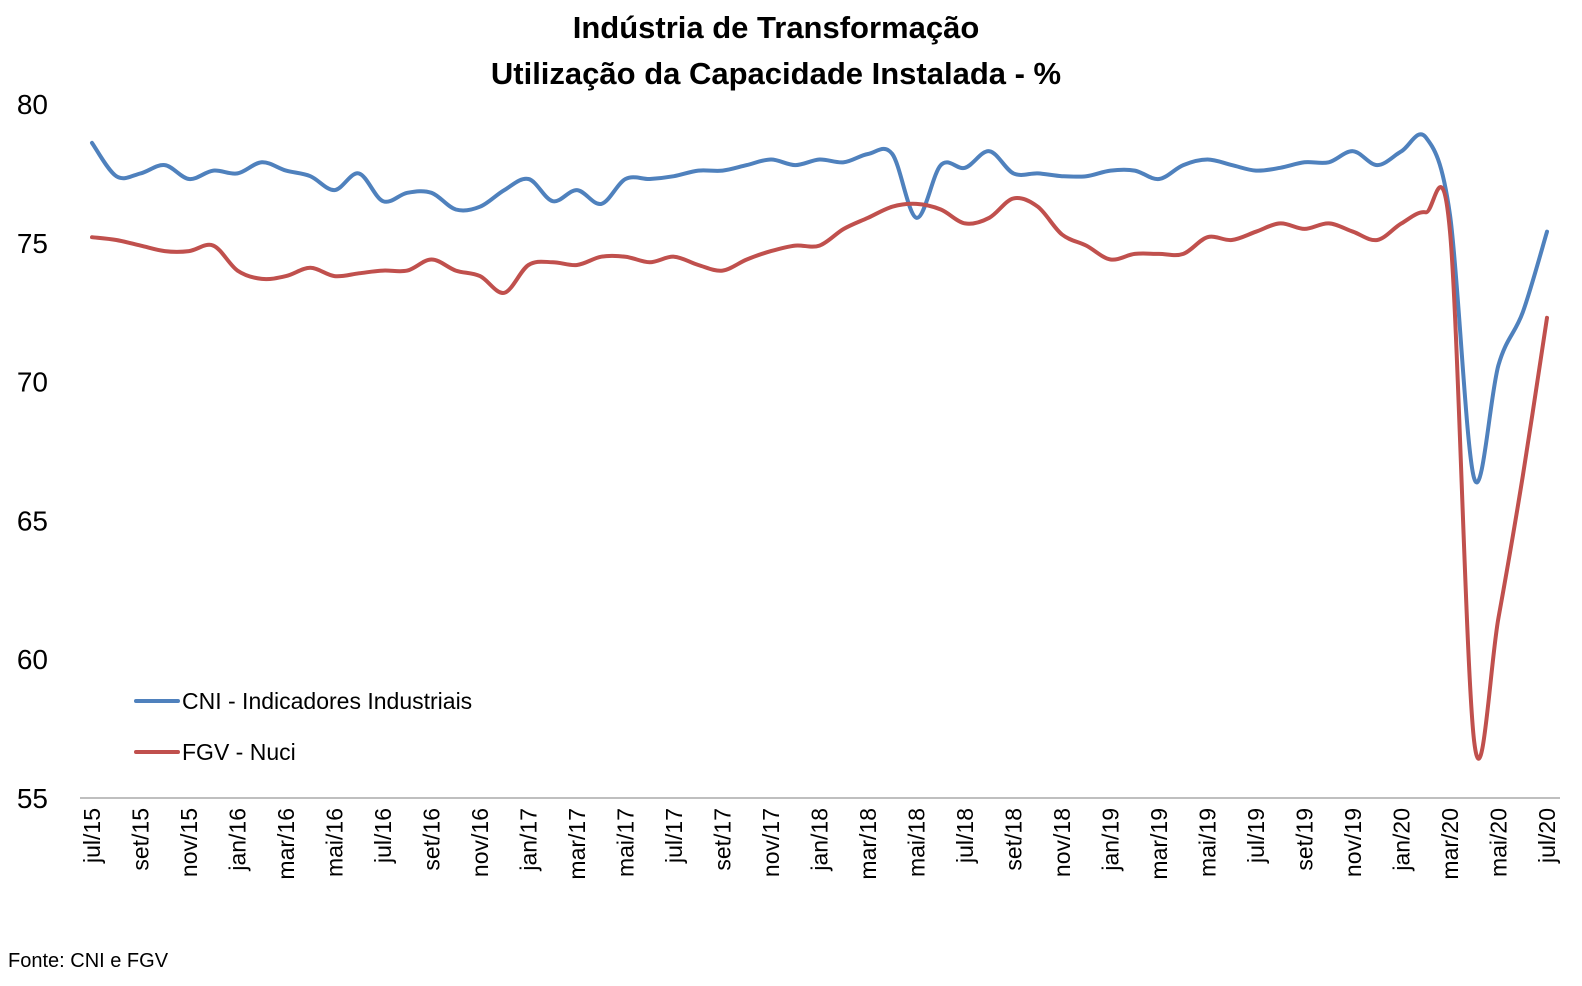  I want to click on chart-subtitle: Utilização da Capacidade Instalada - %, so click(776, 73).